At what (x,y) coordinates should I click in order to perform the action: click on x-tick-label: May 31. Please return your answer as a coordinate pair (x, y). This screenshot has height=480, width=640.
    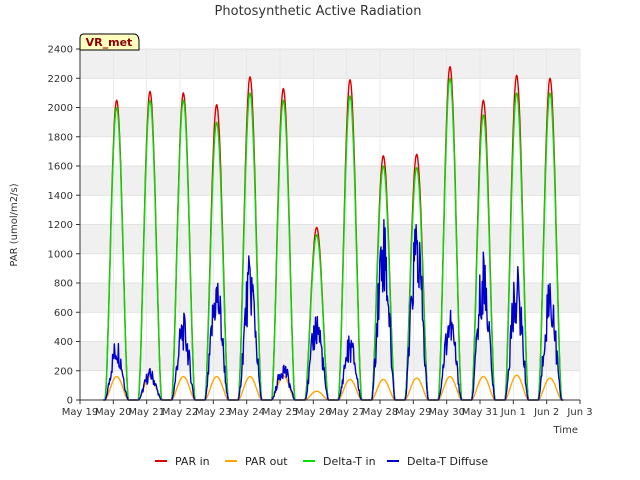
    Looking at the image, I should click on (480, 412).